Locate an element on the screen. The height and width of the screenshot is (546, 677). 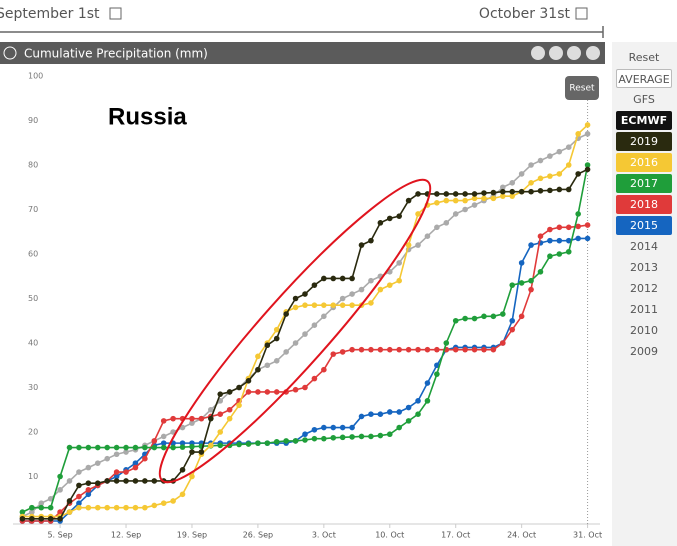
legend-item-off: 2009 is located at coordinates (644, 351).